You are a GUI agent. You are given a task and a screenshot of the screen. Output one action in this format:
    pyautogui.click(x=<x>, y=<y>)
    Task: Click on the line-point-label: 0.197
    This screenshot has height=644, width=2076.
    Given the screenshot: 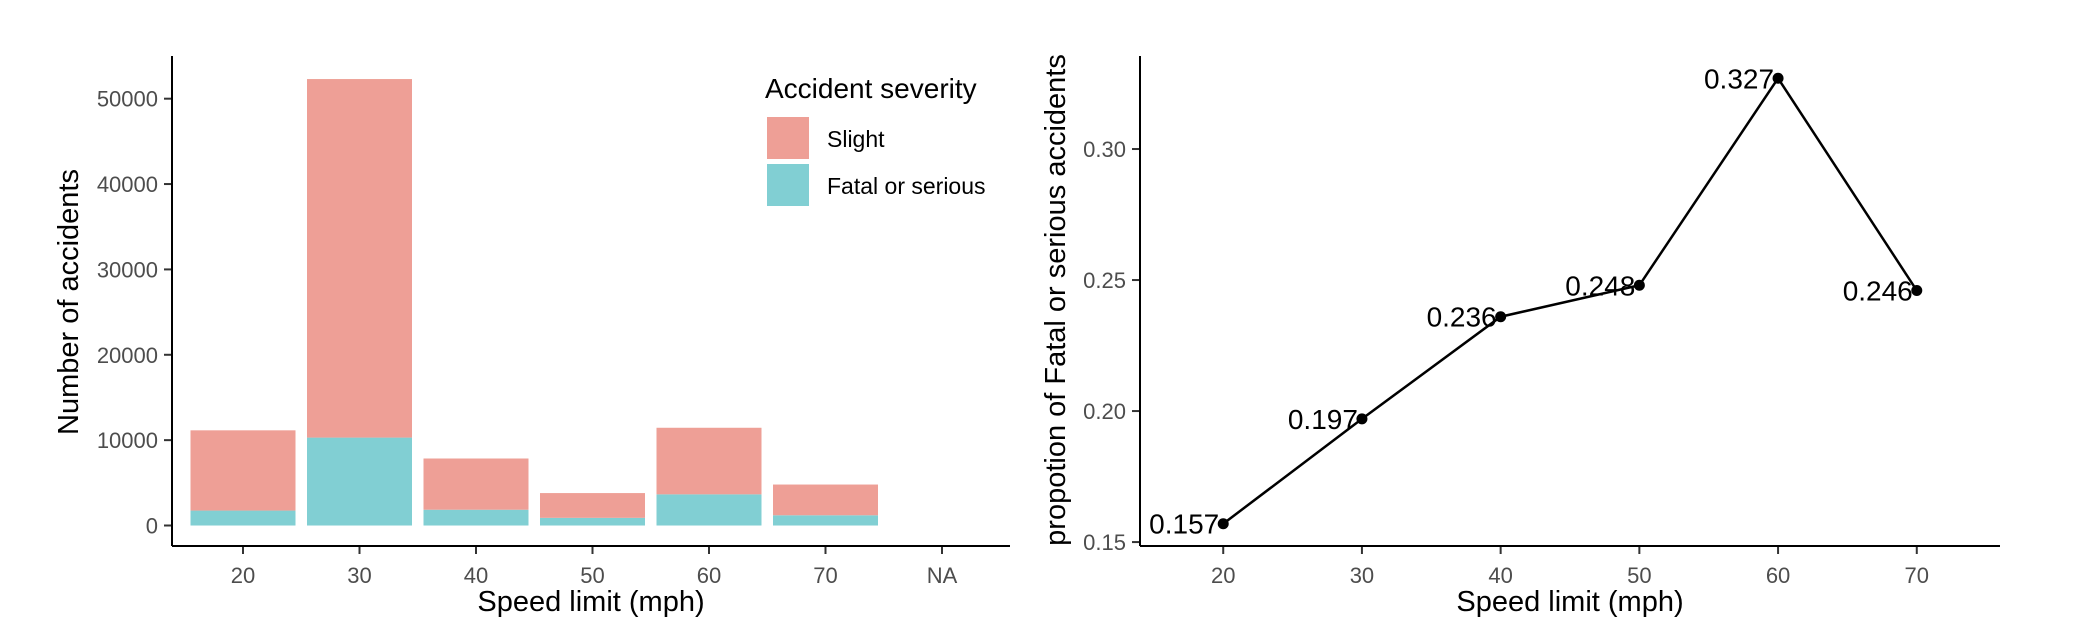 What is the action you would take?
    pyautogui.click(x=1323, y=419)
    